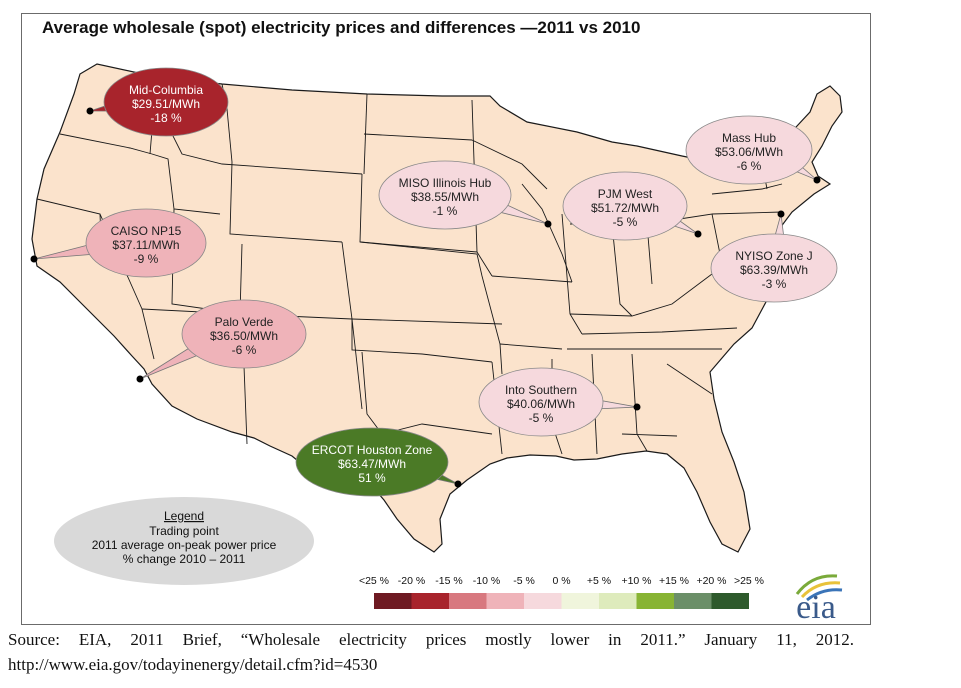 The height and width of the screenshot is (688, 961). I want to click on hub-price: $63.39/MWh, so click(774, 270).